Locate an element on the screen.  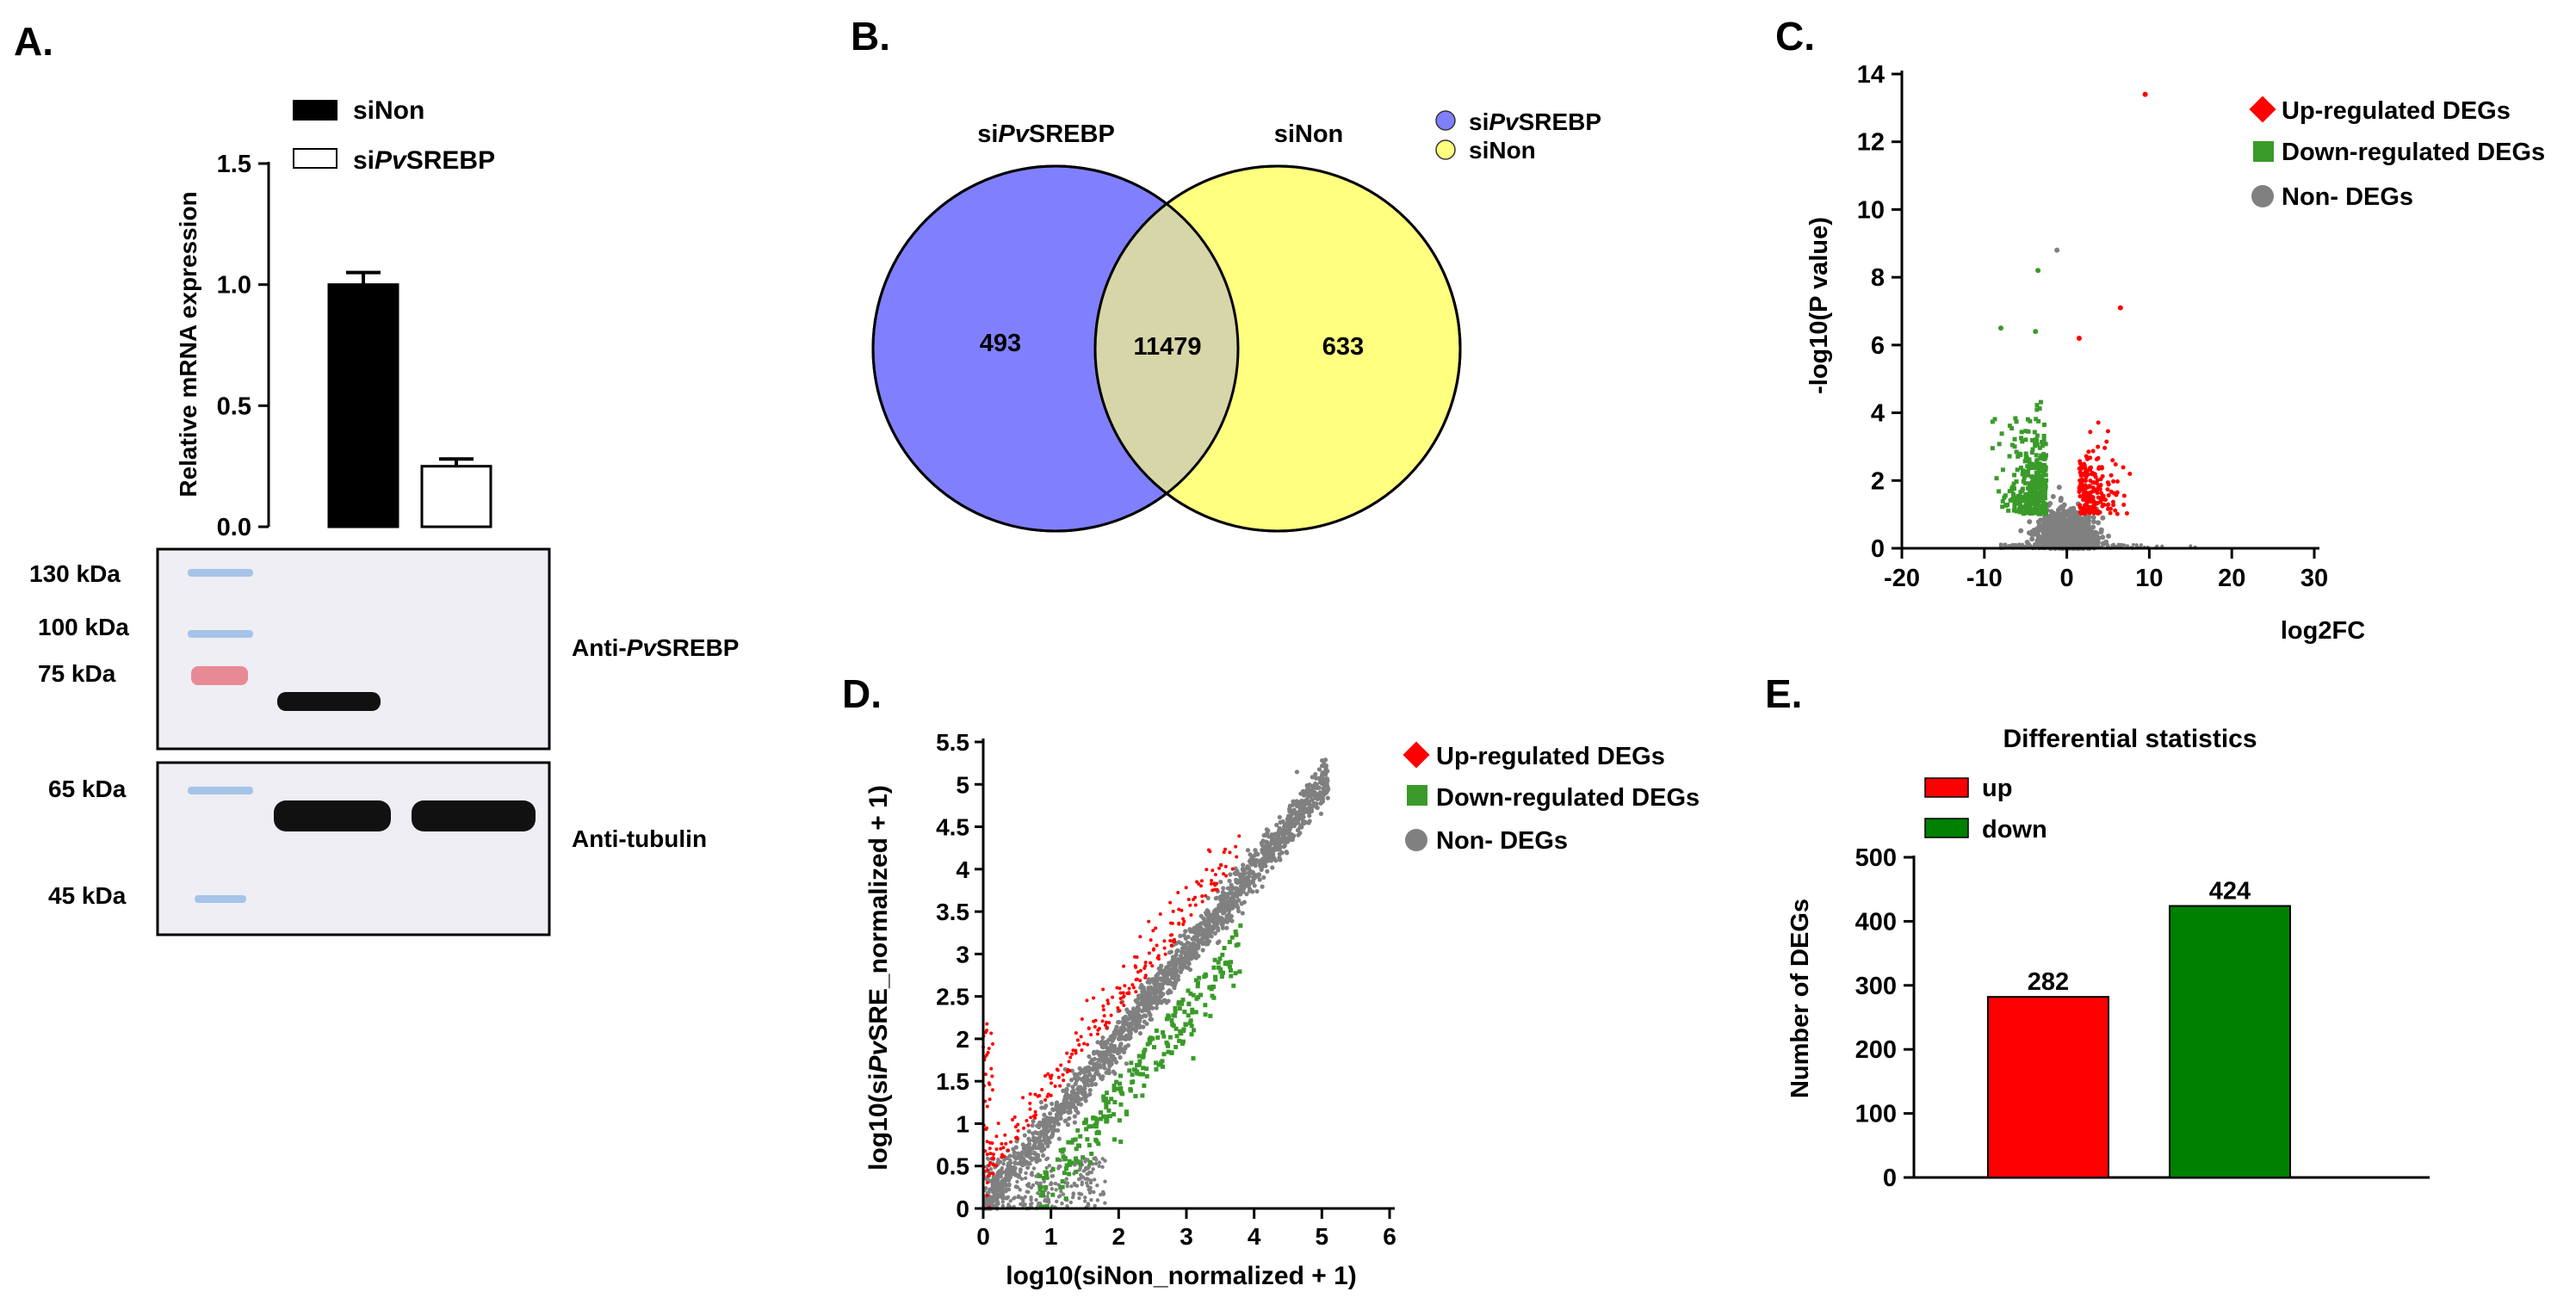
e-legend-swatch-up is located at coordinates (1947, 787).